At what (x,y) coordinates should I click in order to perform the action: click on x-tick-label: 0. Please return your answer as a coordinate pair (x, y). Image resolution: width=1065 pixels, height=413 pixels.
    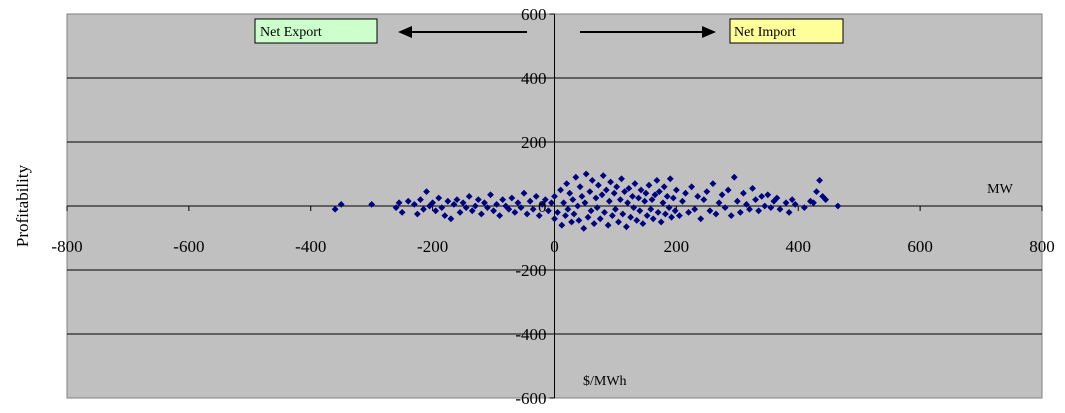
    Looking at the image, I should click on (554, 246).